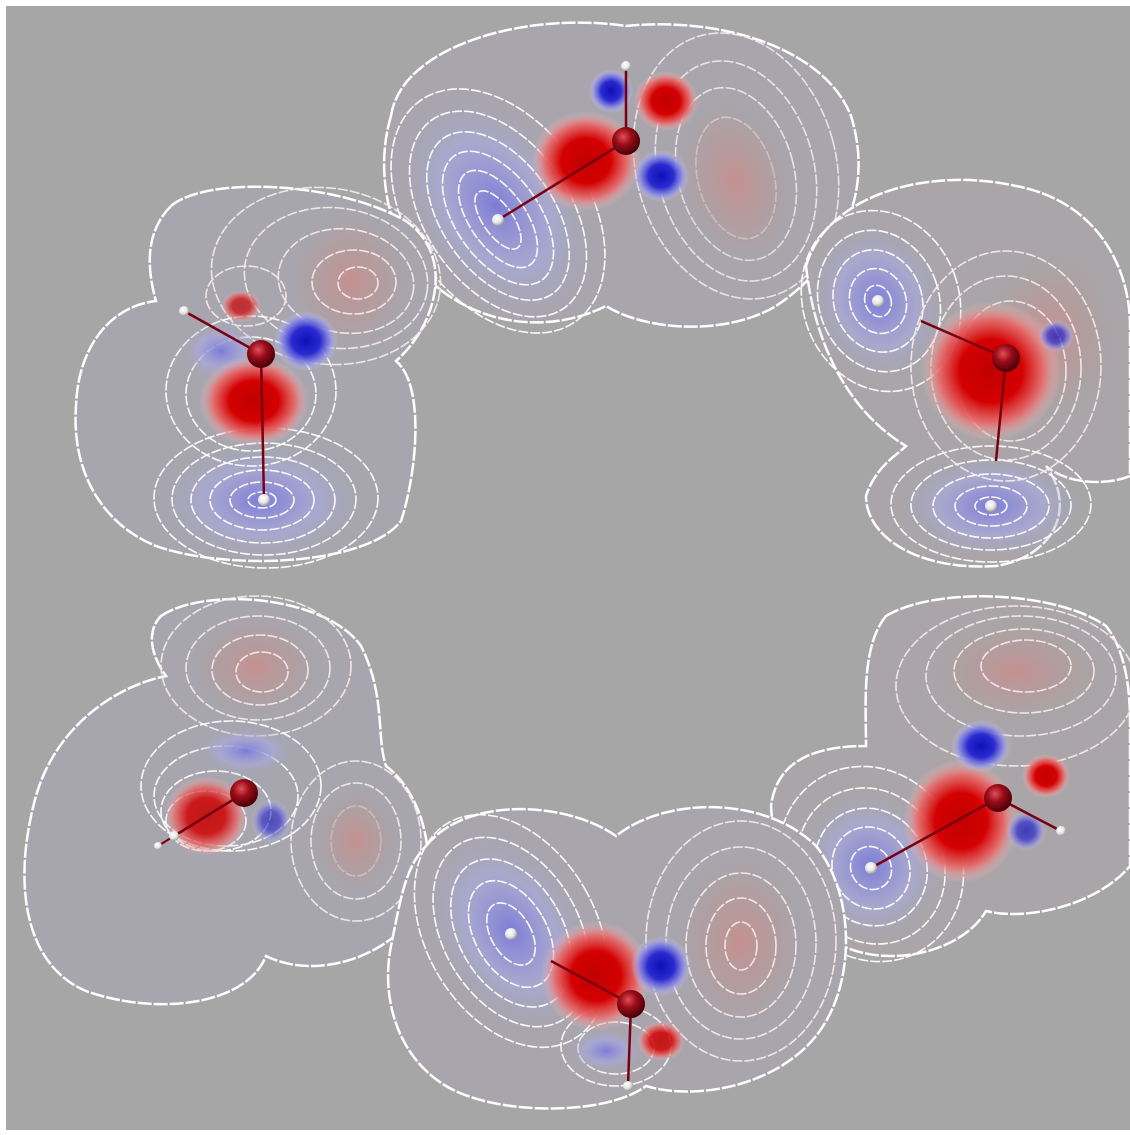 The image size is (1130, 1135). I want to click on negative-lobe, so click(246, 751).